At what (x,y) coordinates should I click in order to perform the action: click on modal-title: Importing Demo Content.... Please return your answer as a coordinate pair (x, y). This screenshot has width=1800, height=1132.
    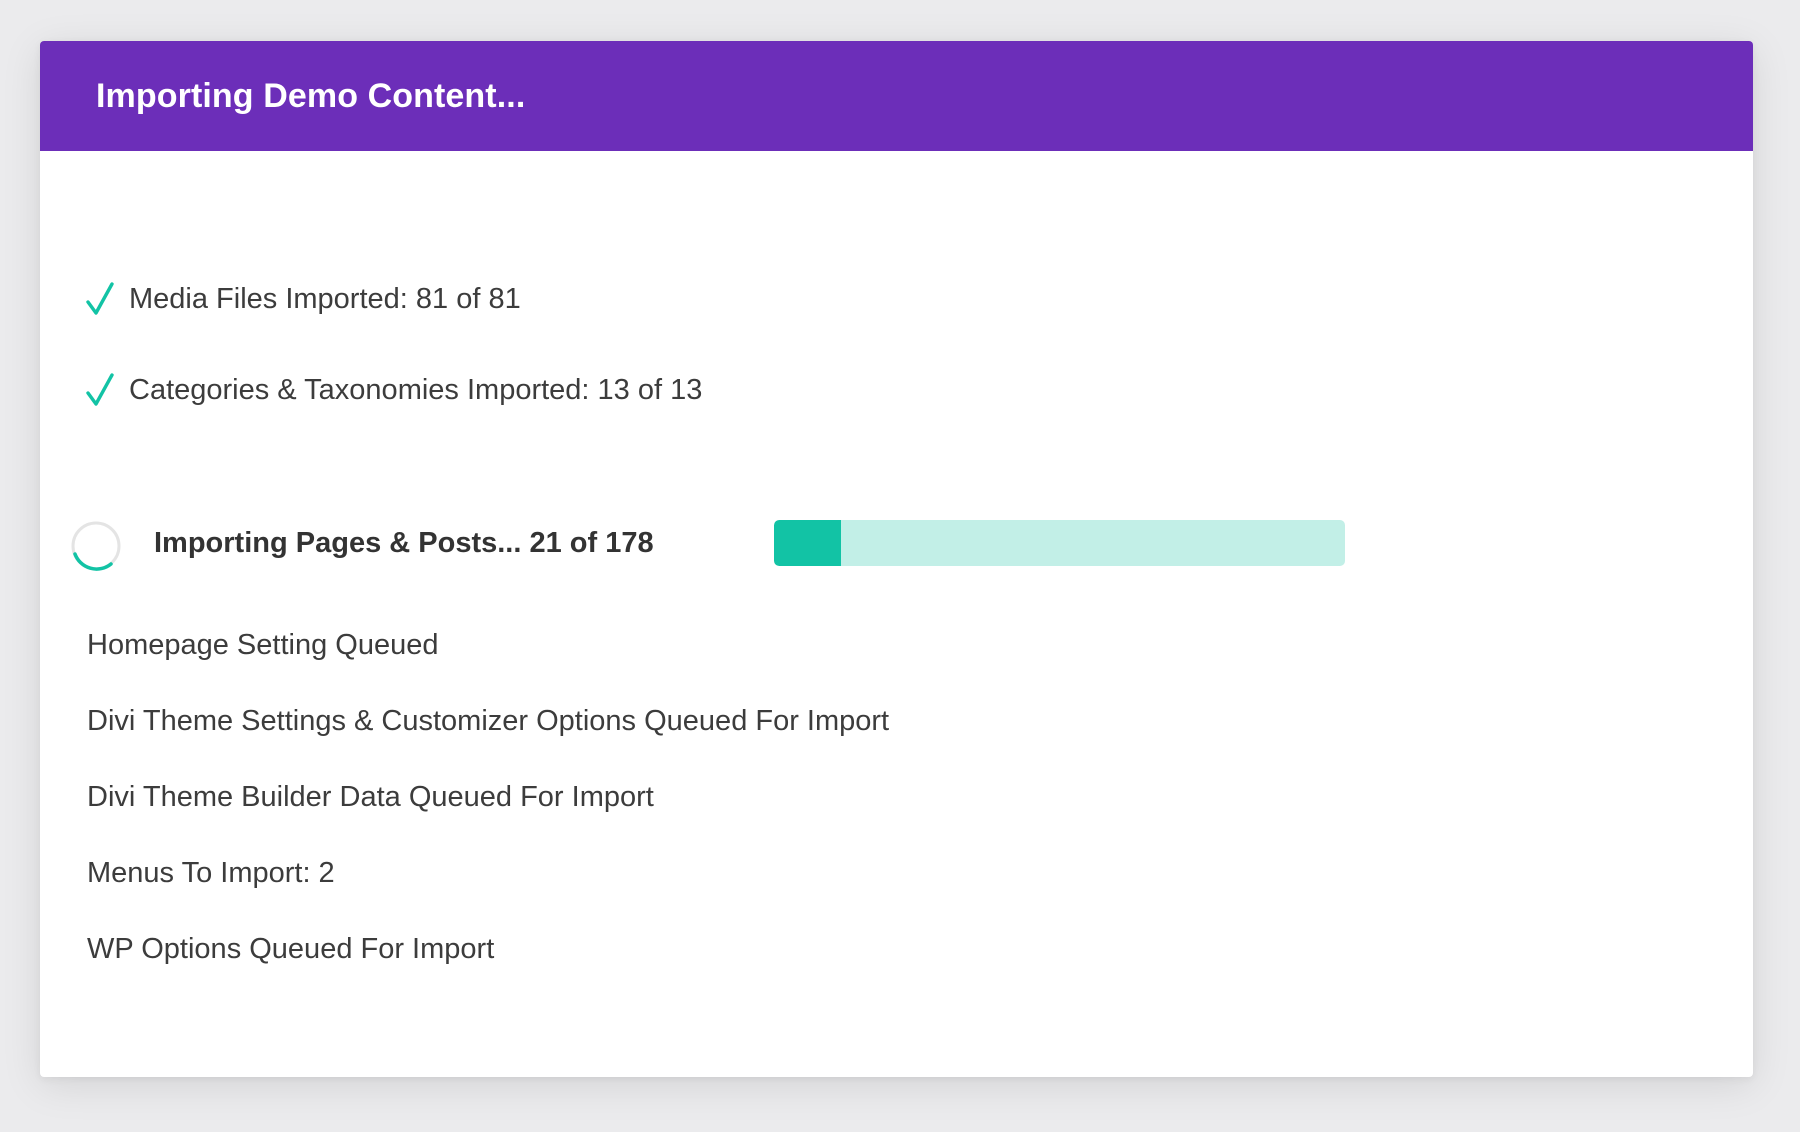
    Looking at the image, I should click on (311, 95).